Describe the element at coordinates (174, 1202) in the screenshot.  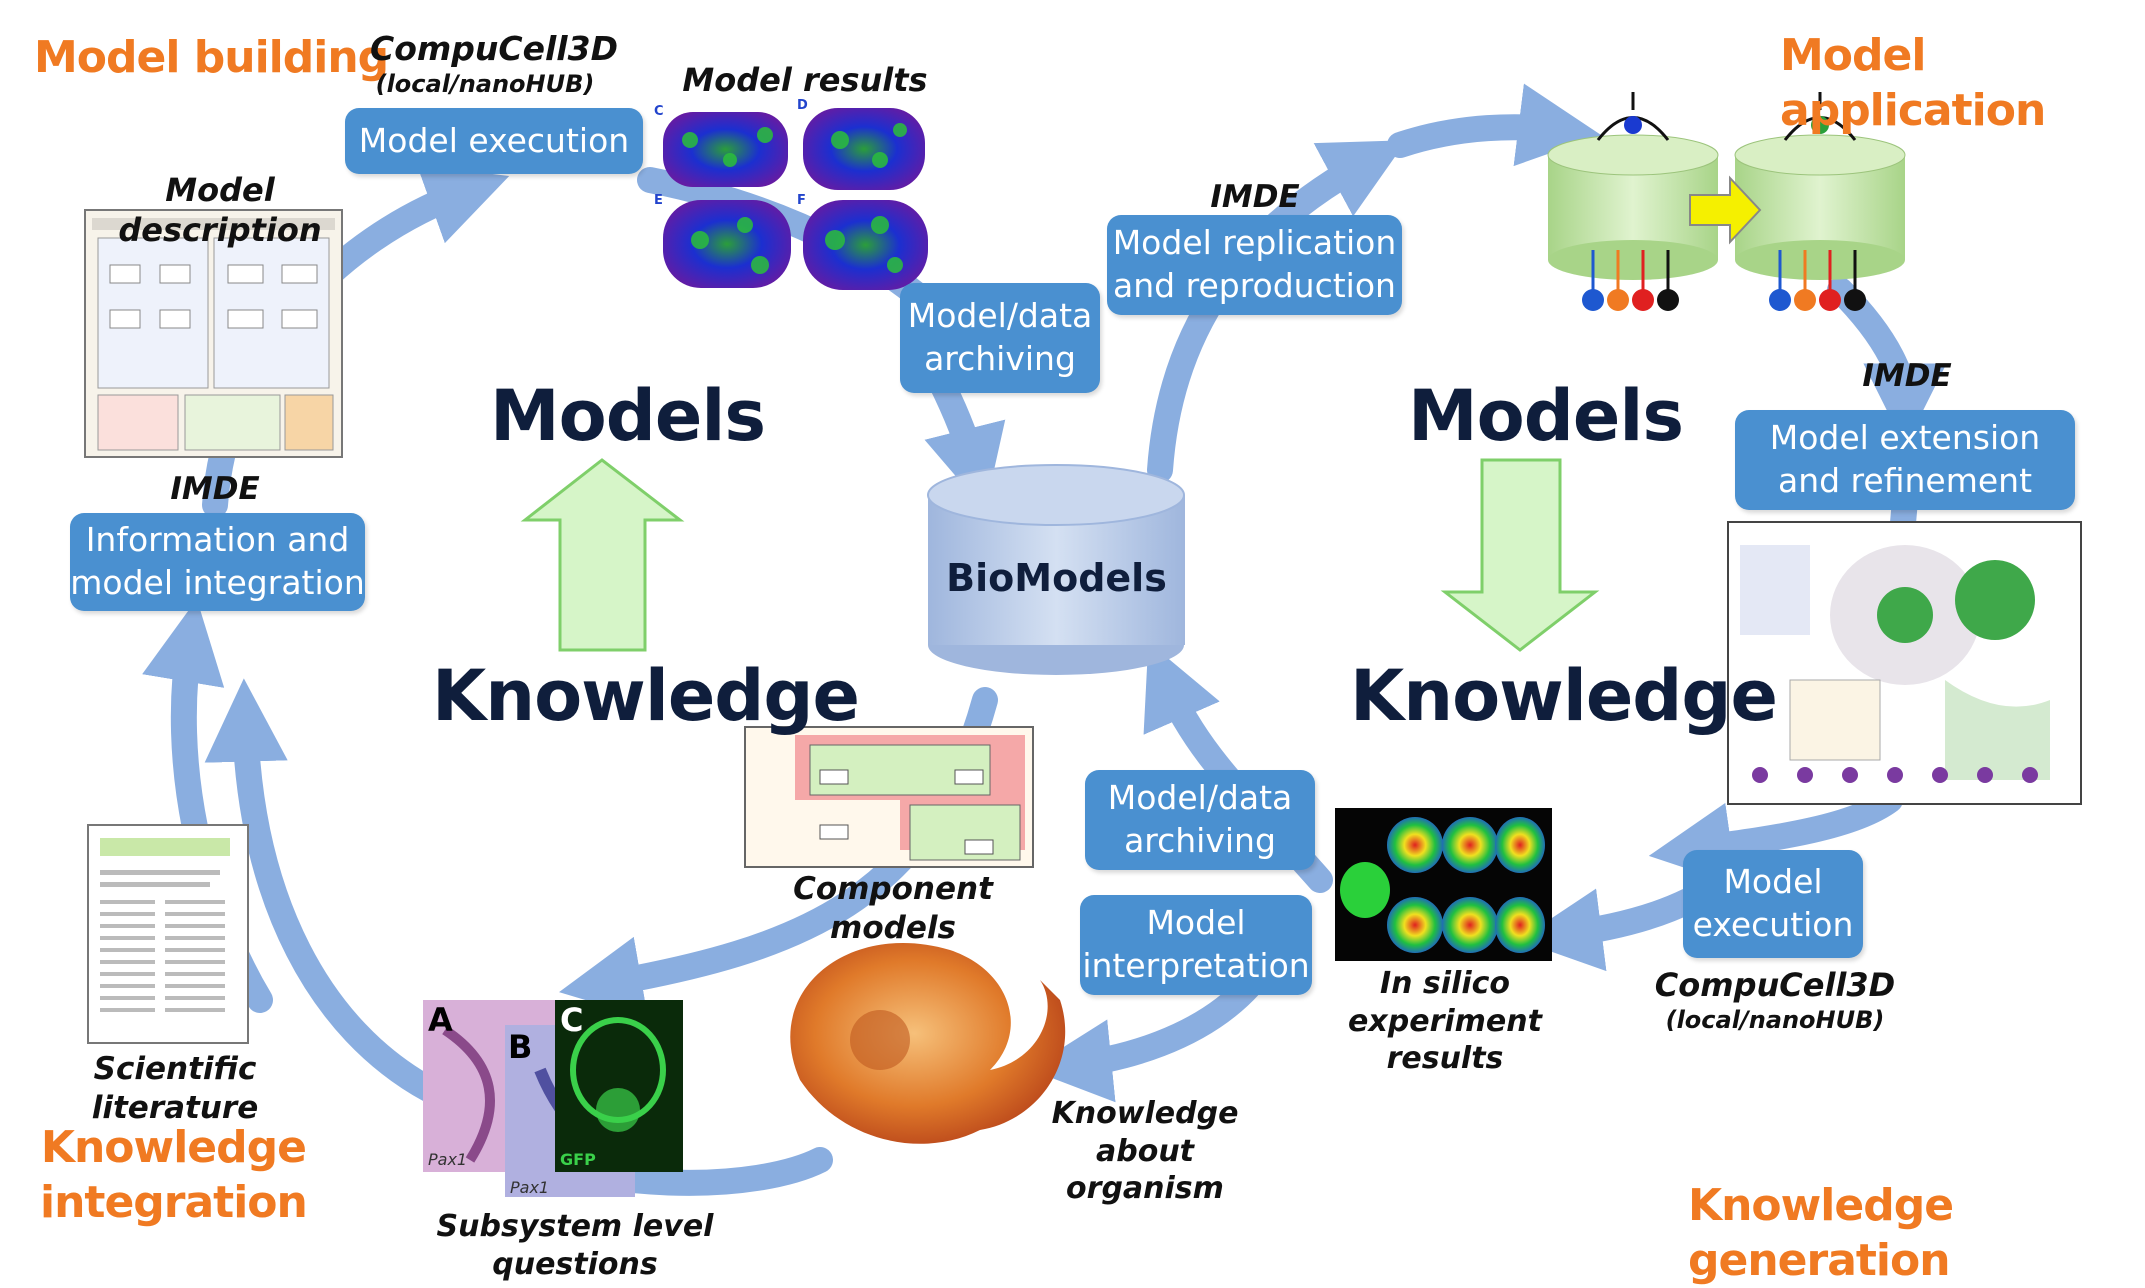
I see `heading-knowledge-integration-line2: integration` at that location.